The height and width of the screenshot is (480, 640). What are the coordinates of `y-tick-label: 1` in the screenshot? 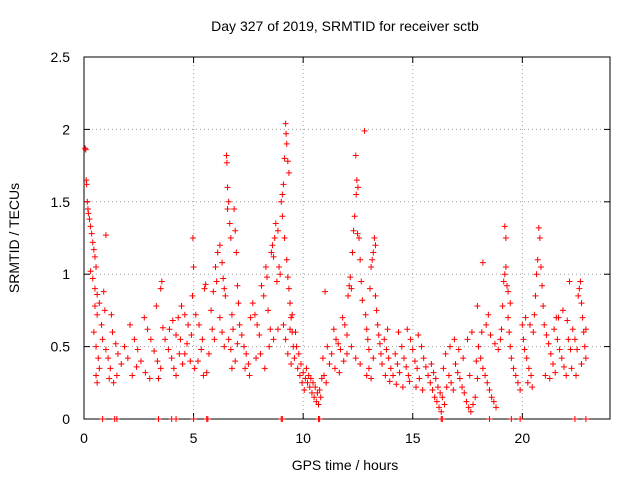 It's located at (66, 274).